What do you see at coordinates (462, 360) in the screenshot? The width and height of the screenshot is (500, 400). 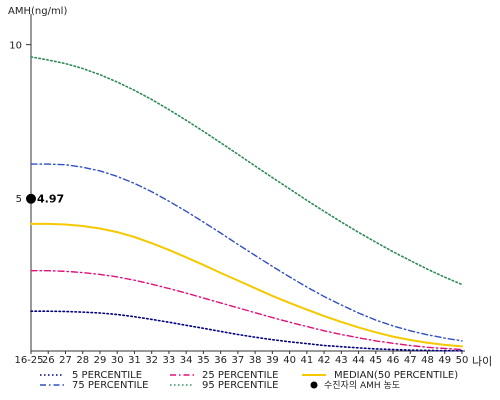 I see `x-tick-label: 50` at bounding box center [462, 360].